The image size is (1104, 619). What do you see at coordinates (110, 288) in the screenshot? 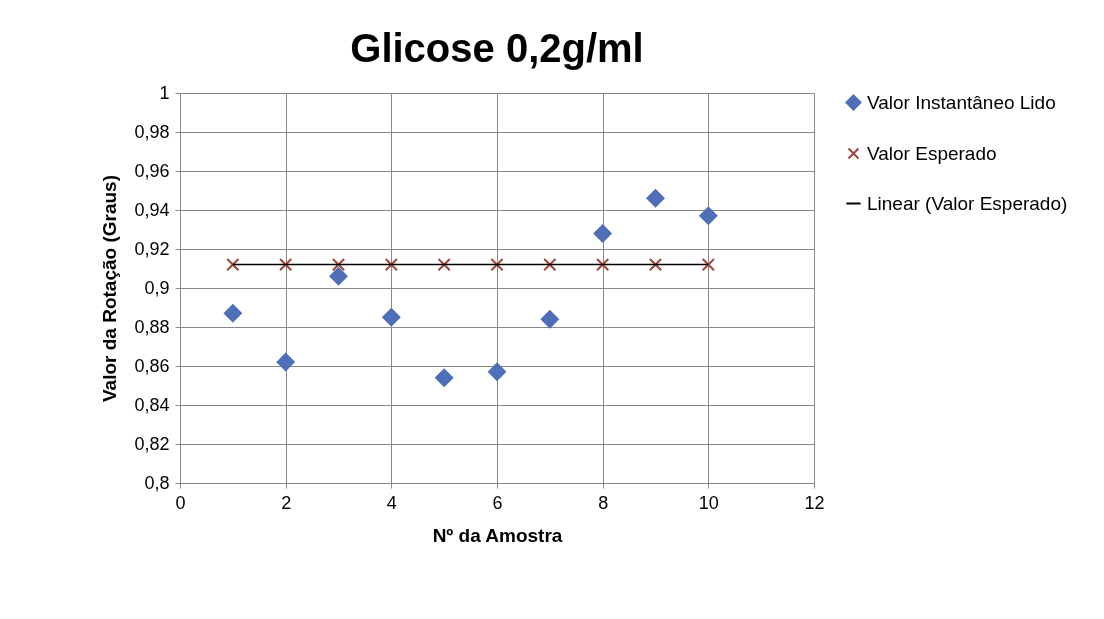
I see `y-axis-title: Valor da Rotação (Graus)` at bounding box center [110, 288].